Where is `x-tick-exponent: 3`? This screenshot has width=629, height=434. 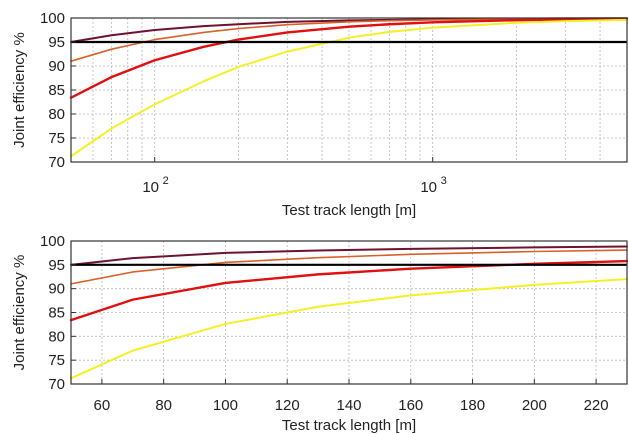 x-tick-exponent: 3 is located at coordinates (444, 181).